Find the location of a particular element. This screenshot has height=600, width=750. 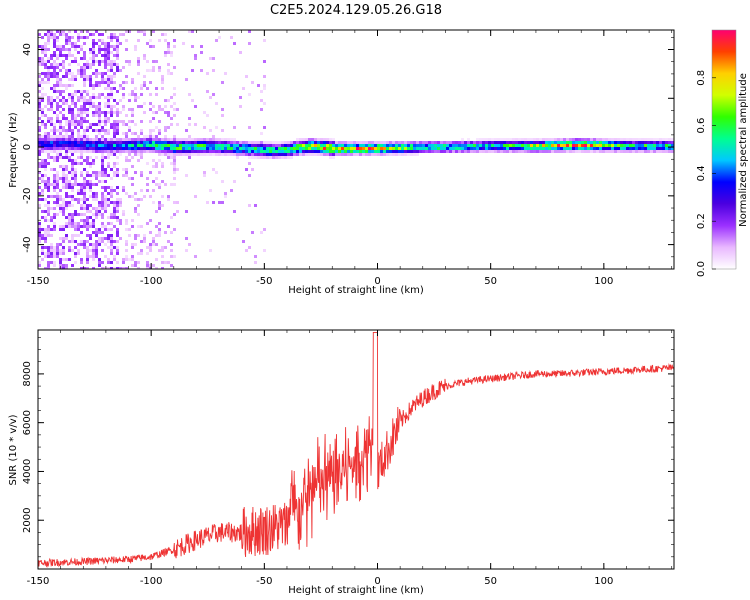

colorbar-tick-label: 0.6 is located at coordinates (701, 126).